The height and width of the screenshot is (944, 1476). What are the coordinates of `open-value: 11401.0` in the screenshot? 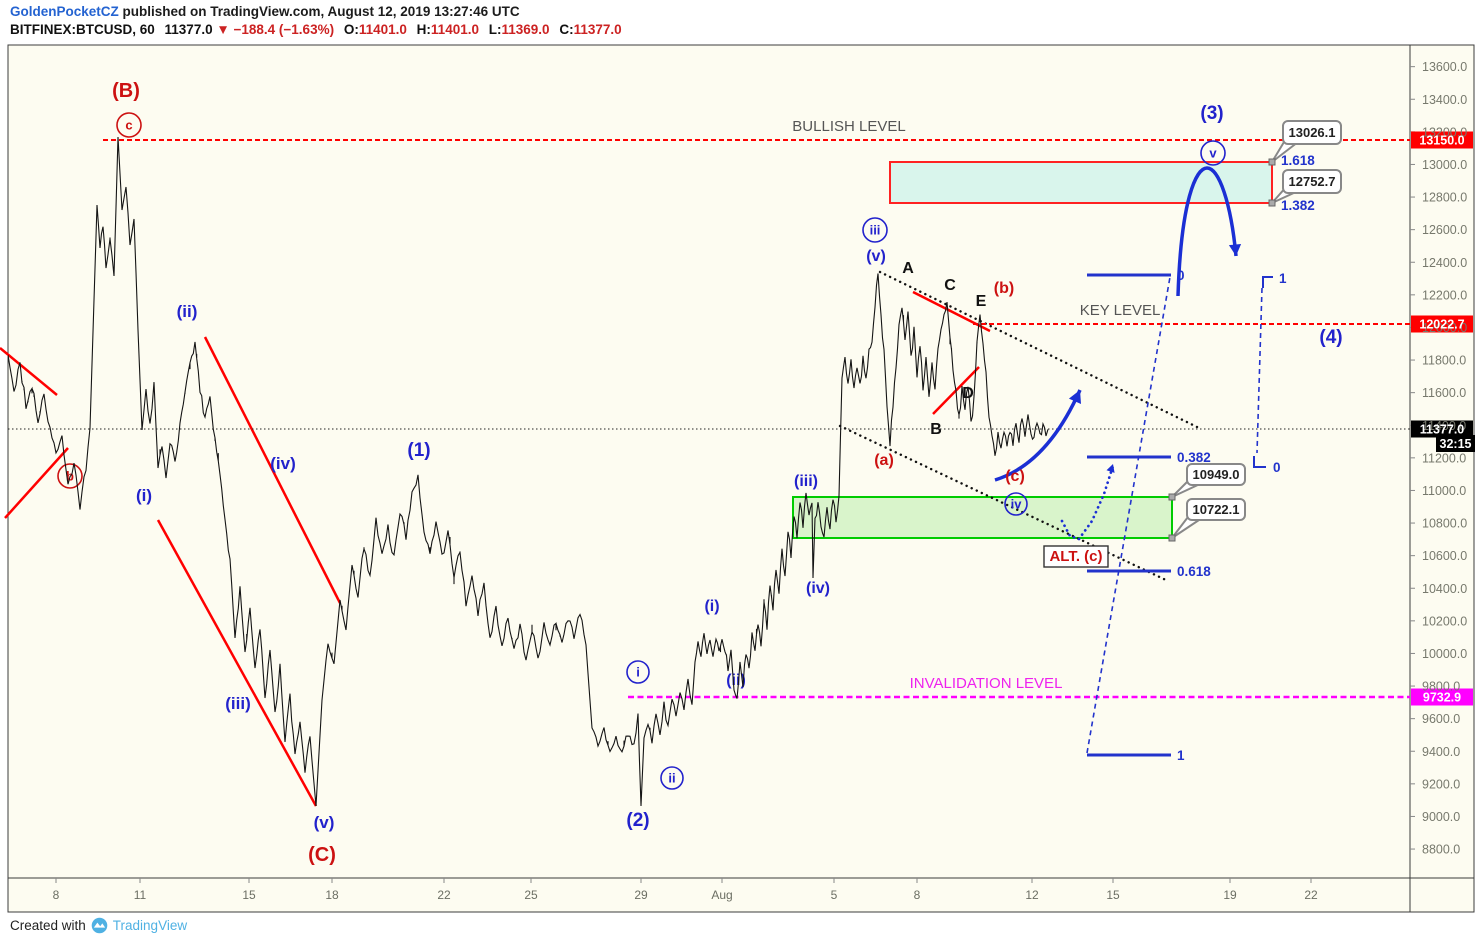 It's located at (382, 29).